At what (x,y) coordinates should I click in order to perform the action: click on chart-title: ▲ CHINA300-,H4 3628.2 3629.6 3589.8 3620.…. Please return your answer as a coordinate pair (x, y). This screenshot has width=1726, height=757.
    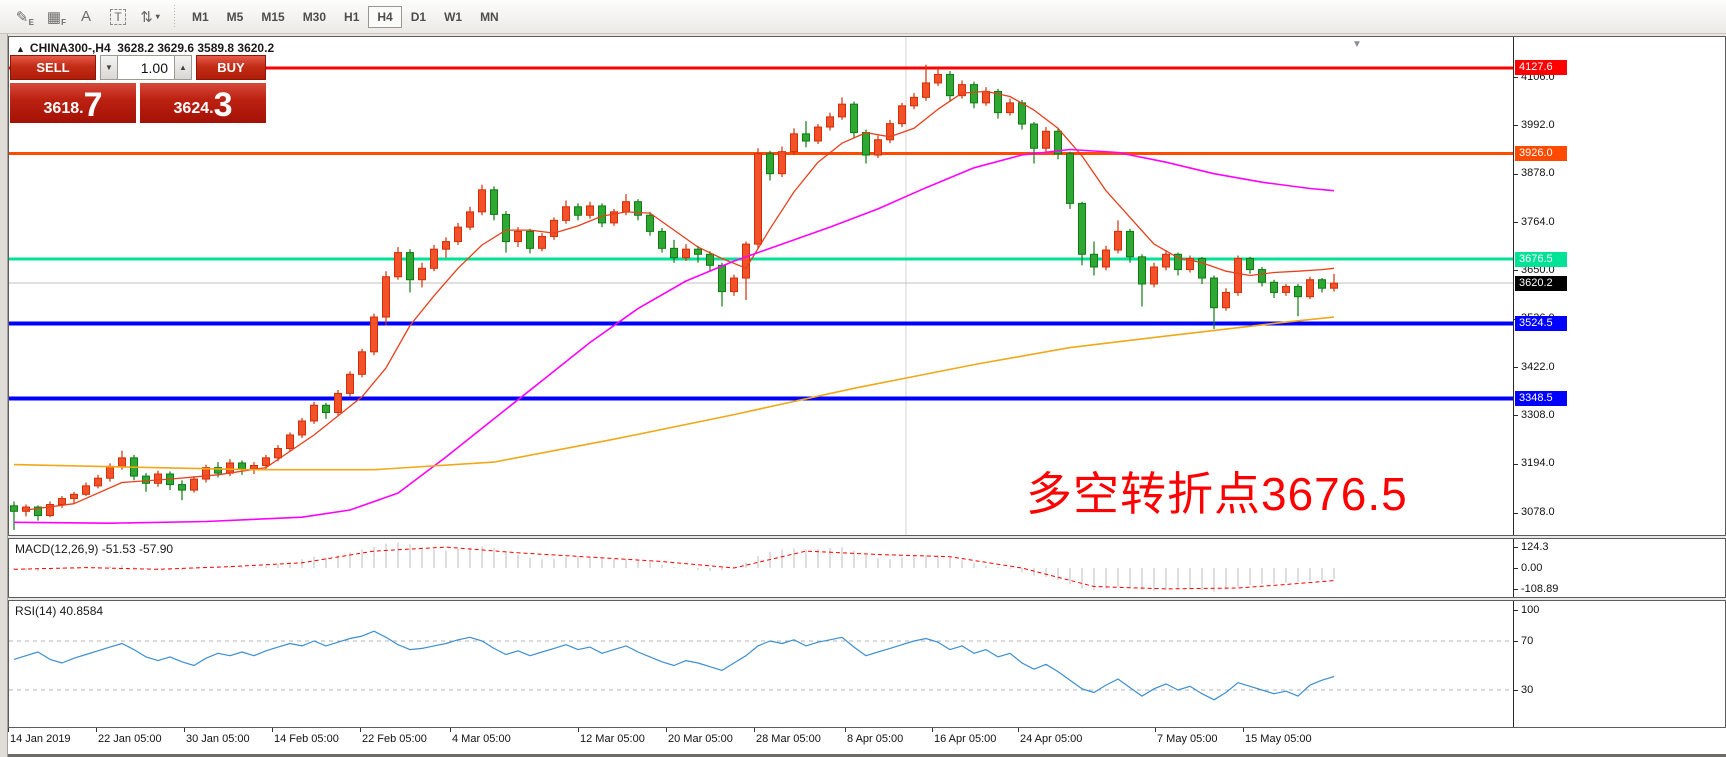
    Looking at the image, I should click on (145, 48).